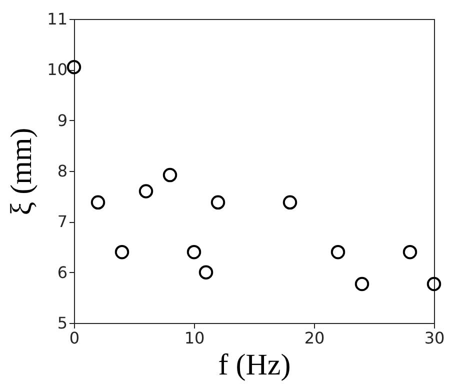  Describe the element at coordinates (434, 338) in the screenshot. I see `x-tick-label: 30` at that location.